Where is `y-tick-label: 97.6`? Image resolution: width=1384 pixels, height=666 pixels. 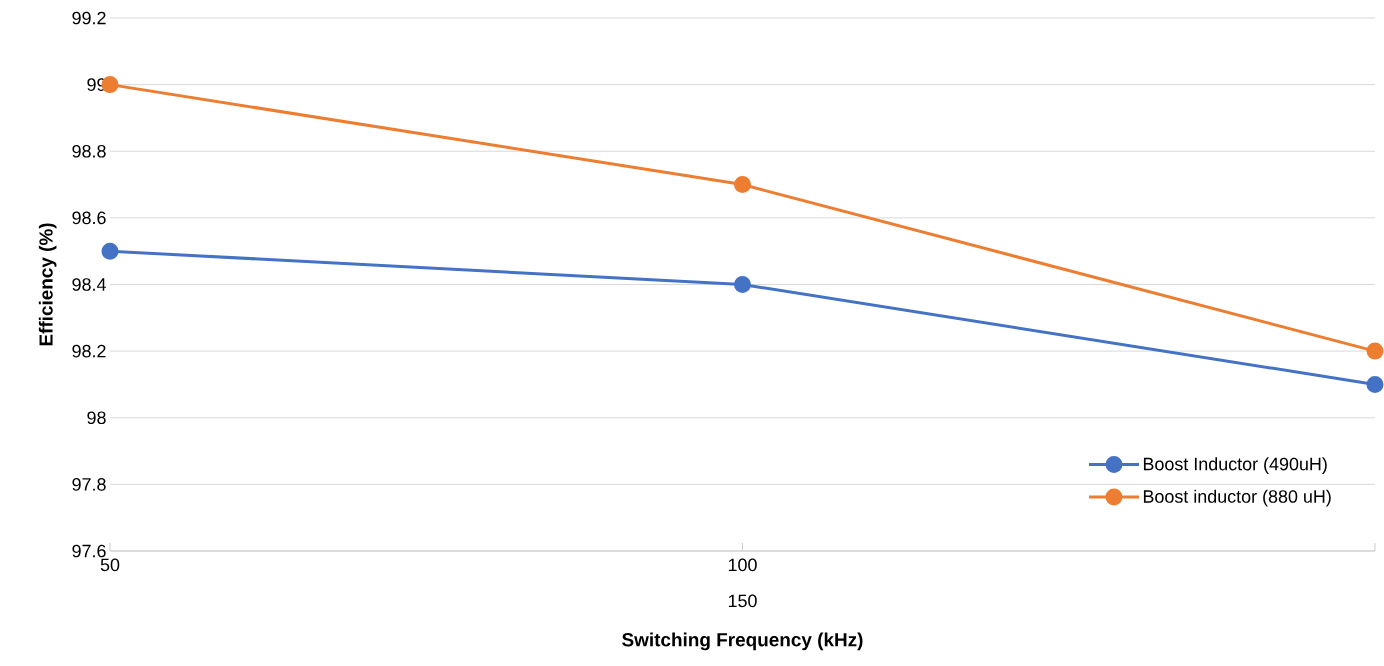 y-tick-label: 97.6 is located at coordinates (89, 551).